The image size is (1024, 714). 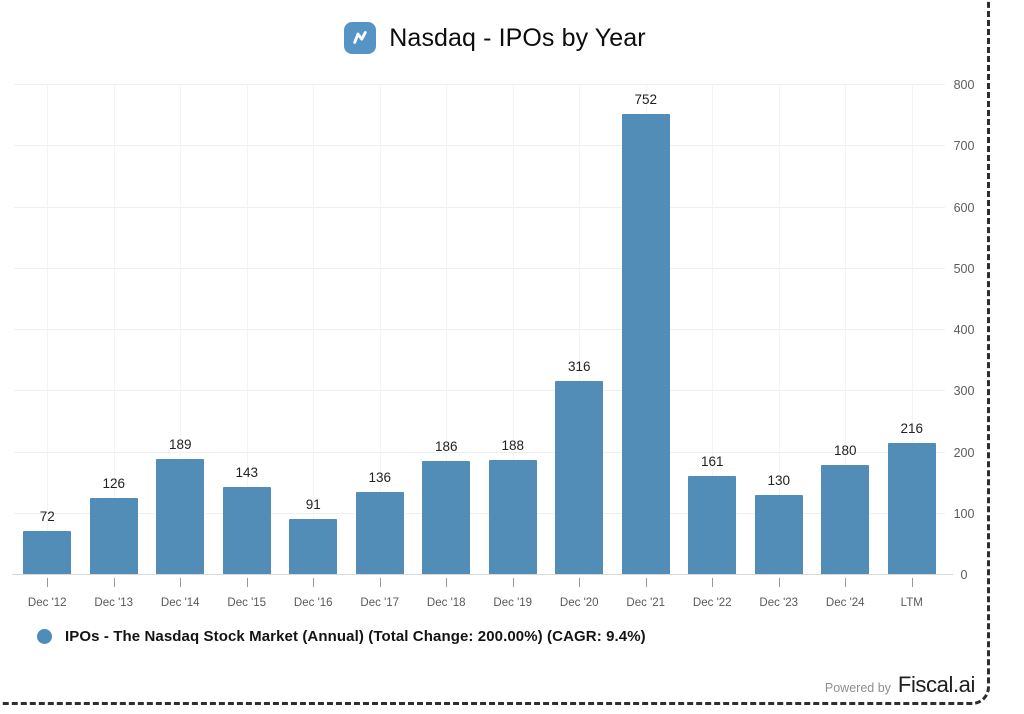 What do you see at coordinates (180, 603) in the screenshot?
I see `x-tick-label: Dec '14` at bounding box center [180, 603].